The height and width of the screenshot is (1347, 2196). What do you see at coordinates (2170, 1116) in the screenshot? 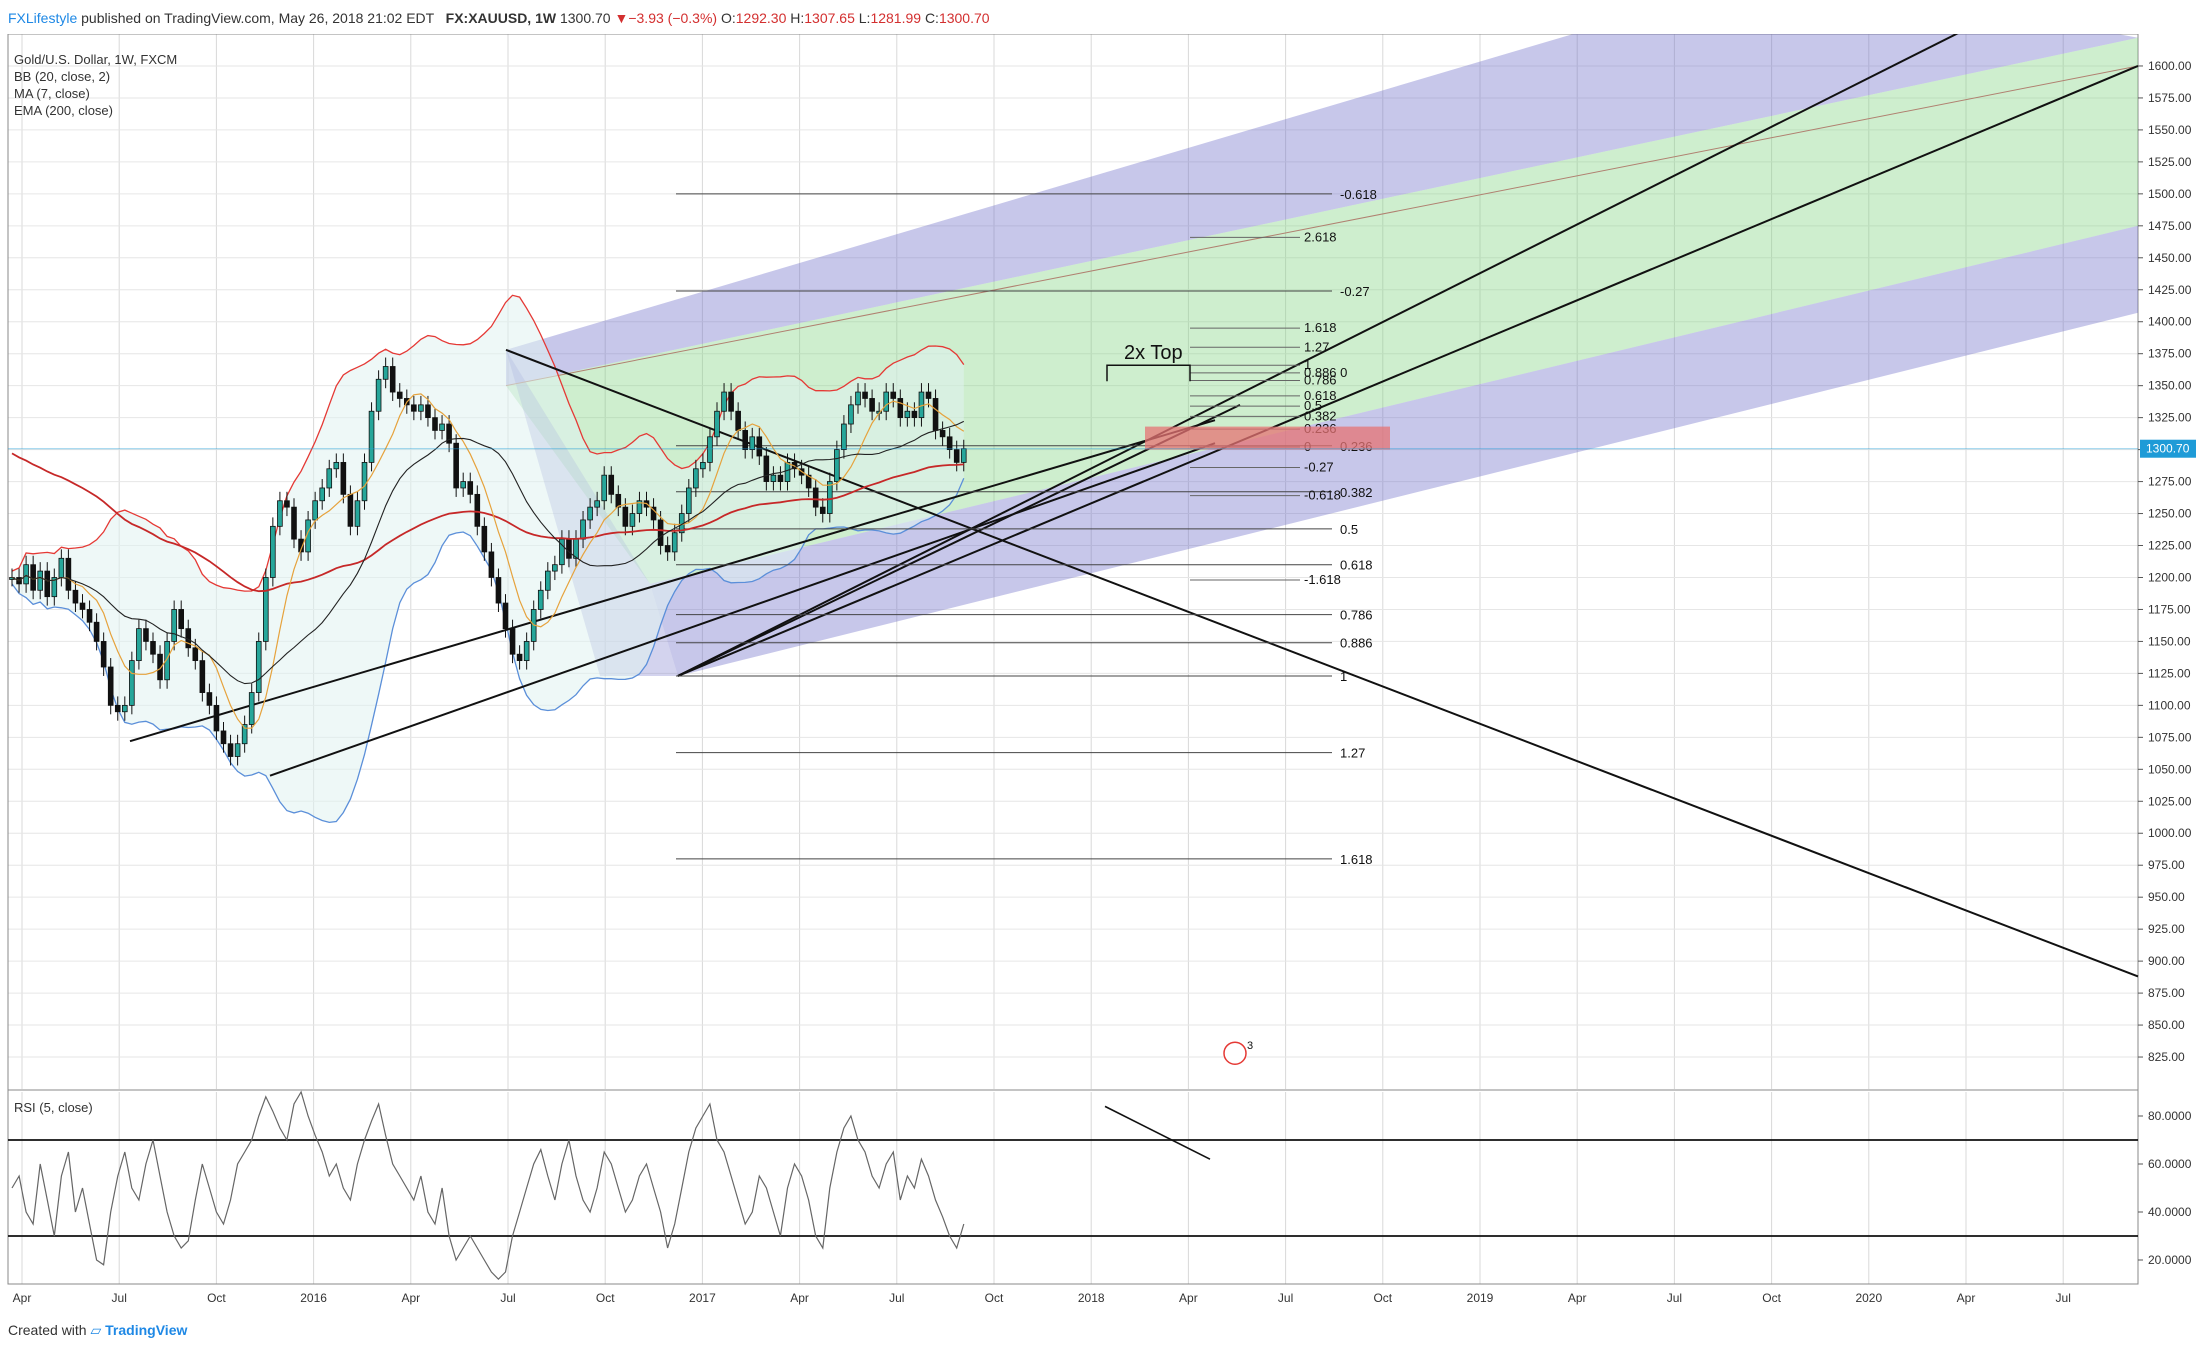
I see `rsi-tick-label: 80.0000` at bounding box center [2170, 1116].